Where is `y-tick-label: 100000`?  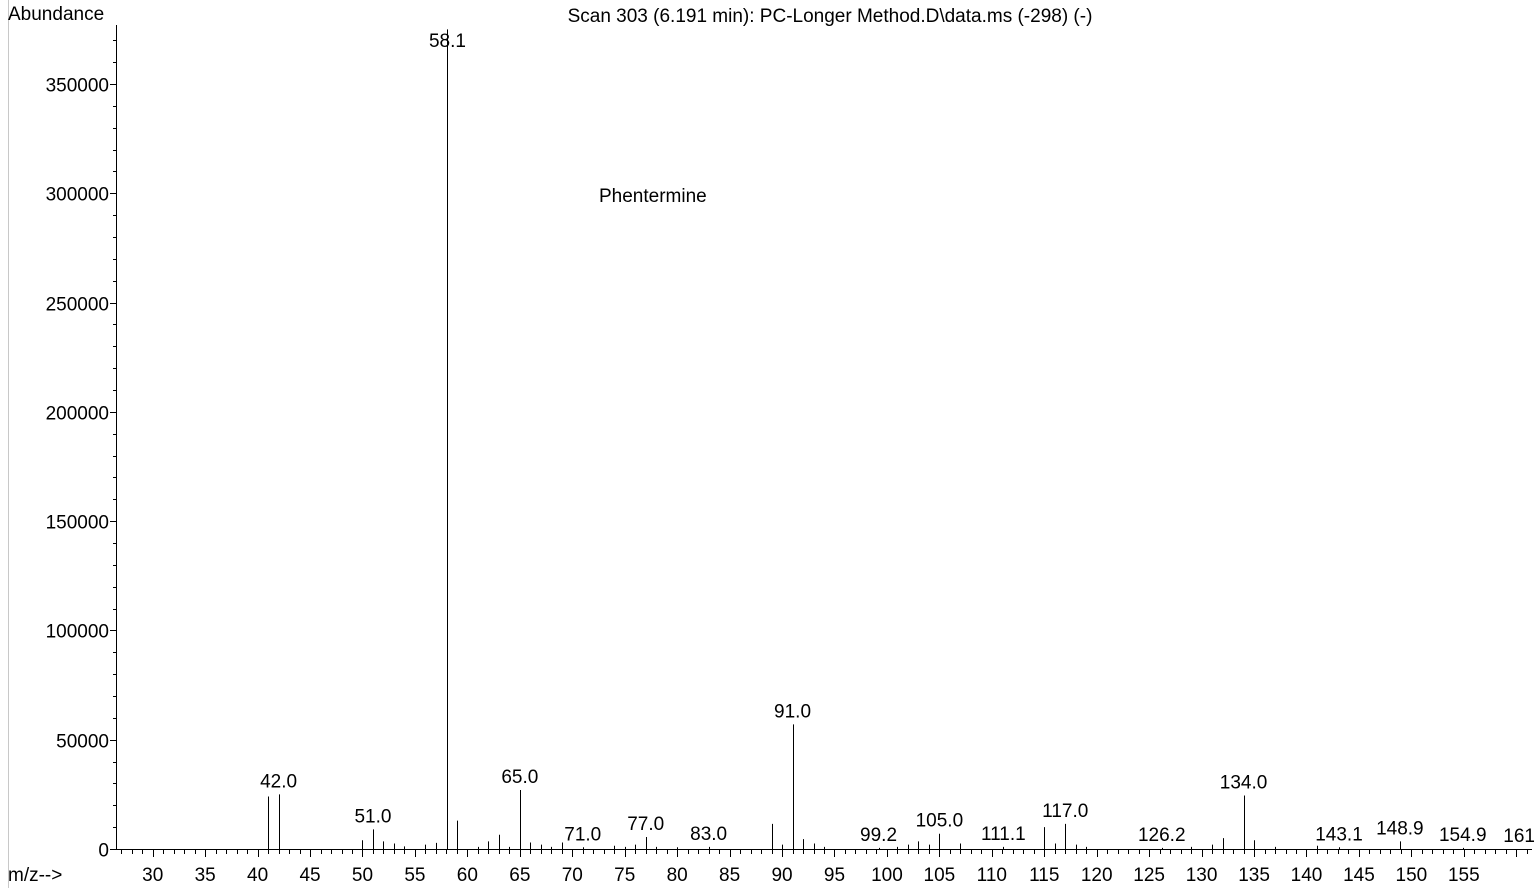
y-tick-label: 100000 is located at coordinates (77, 632).